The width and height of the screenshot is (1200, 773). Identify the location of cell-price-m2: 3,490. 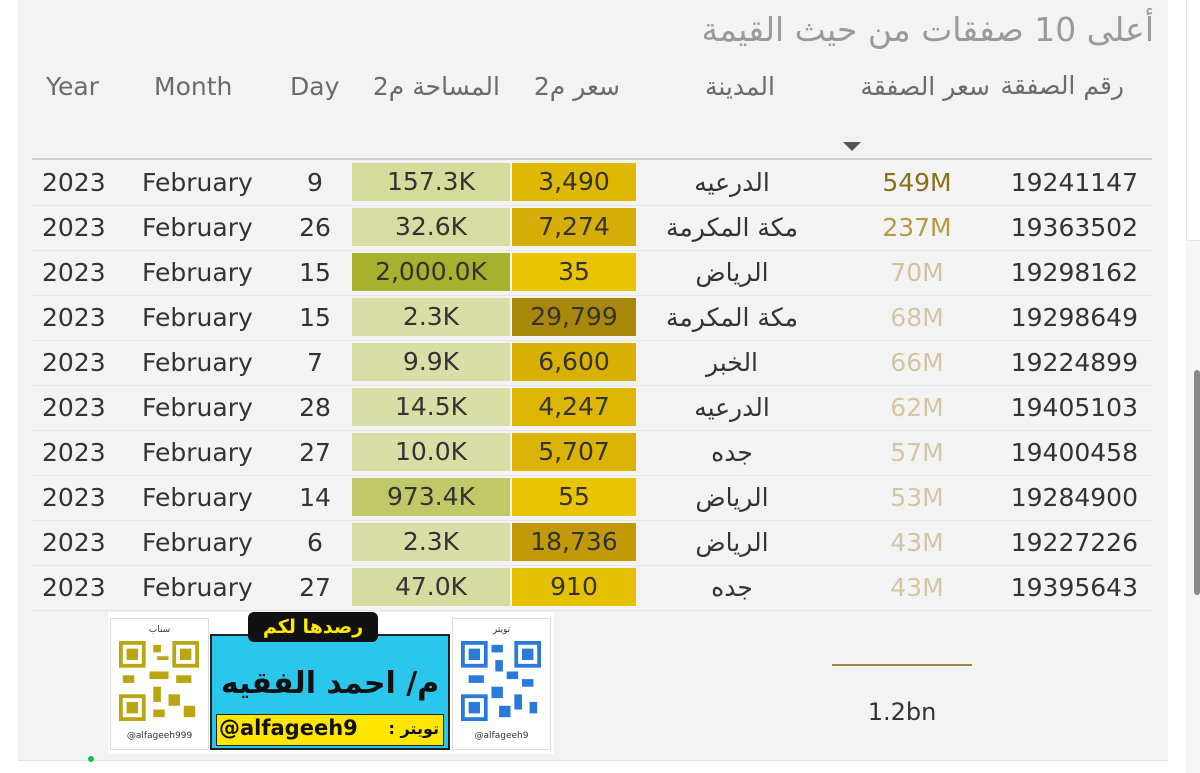
(574, 182).